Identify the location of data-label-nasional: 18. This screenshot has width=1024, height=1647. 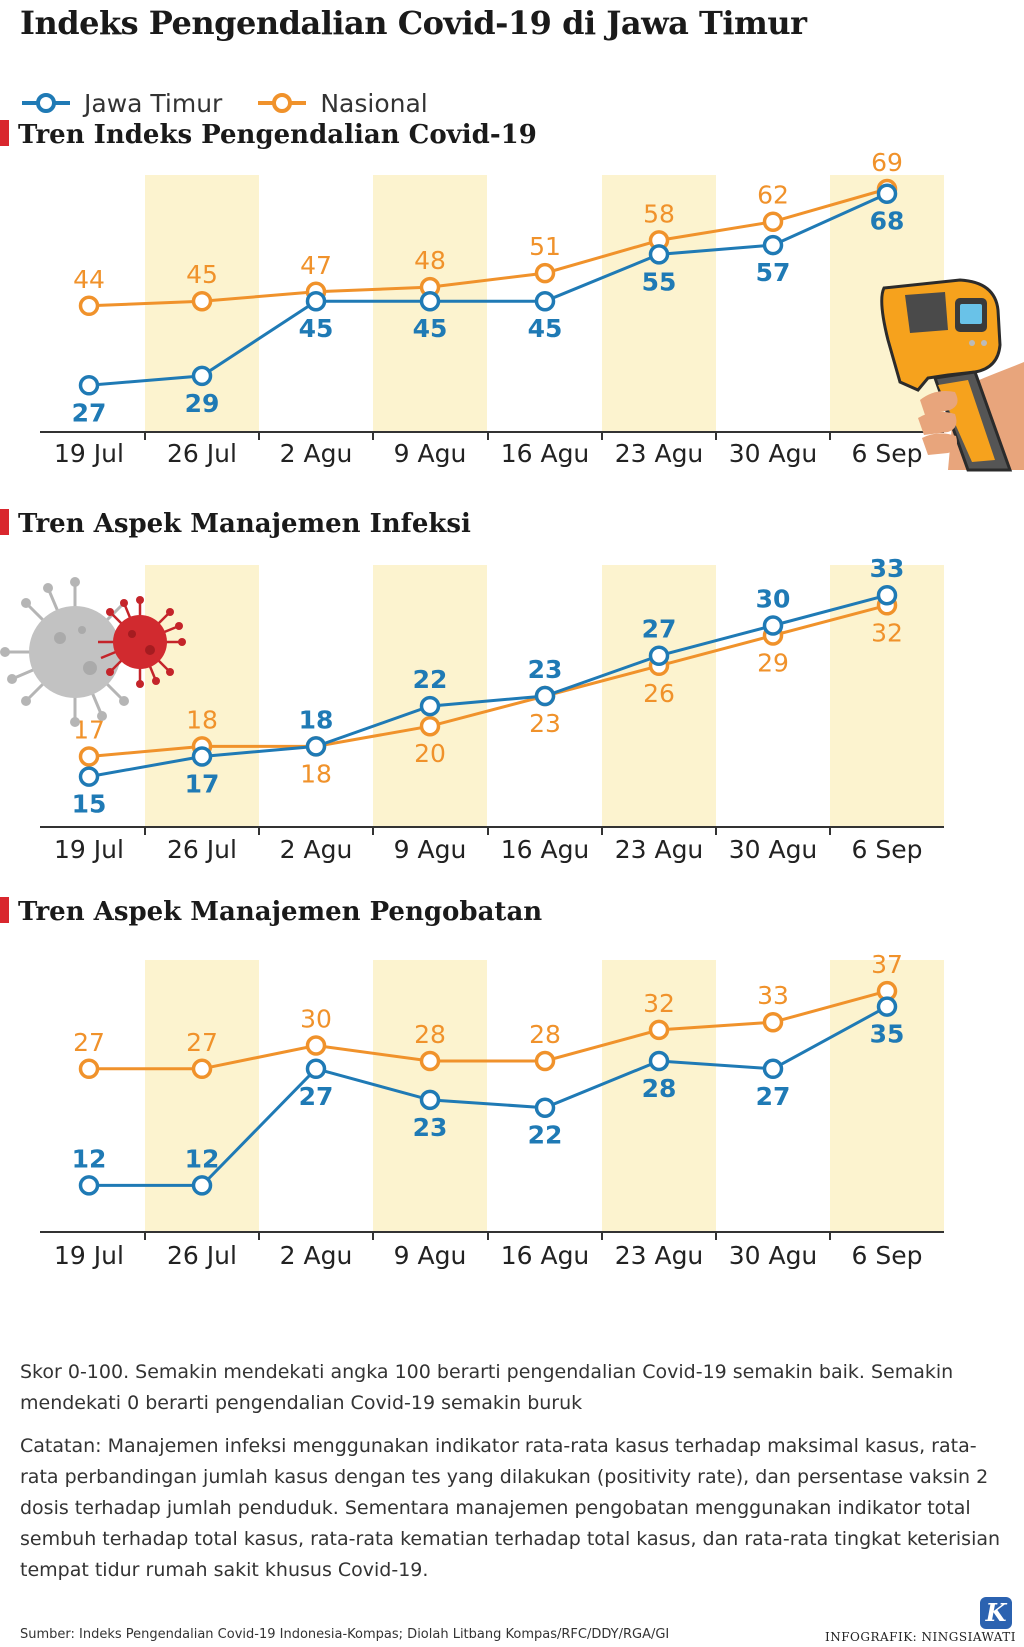
(202, 719).